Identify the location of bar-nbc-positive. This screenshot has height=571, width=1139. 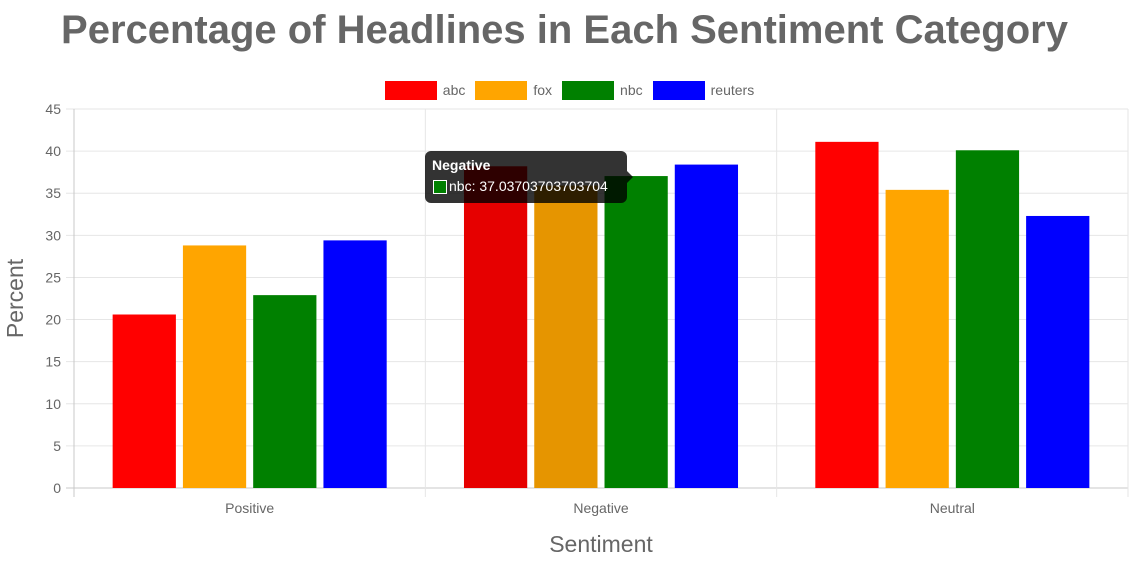
(285, 391).